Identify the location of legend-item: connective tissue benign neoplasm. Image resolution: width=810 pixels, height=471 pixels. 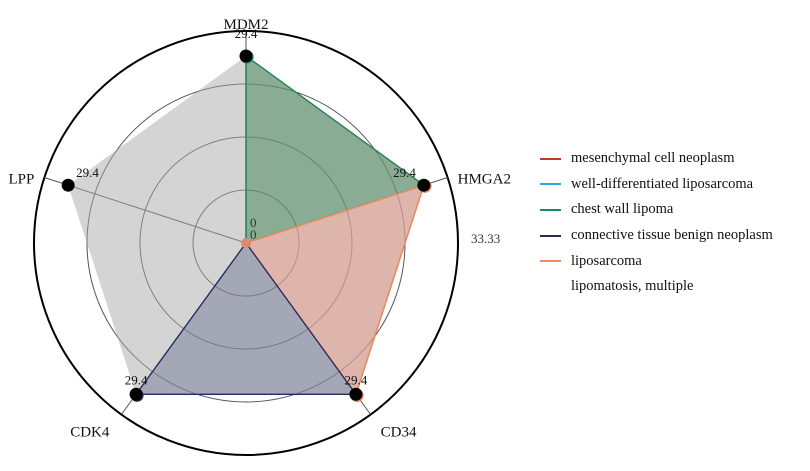
(656, 236).